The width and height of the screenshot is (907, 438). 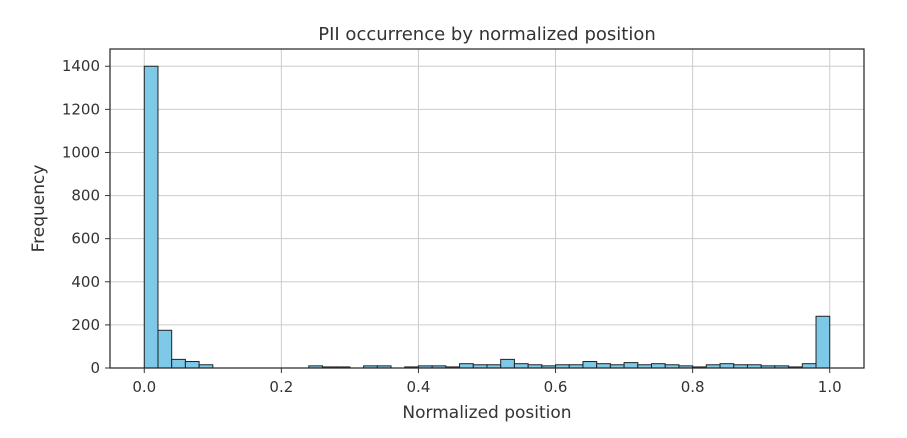 I want to click on x-tick-label: 0.0, so click(x=144, y=387).